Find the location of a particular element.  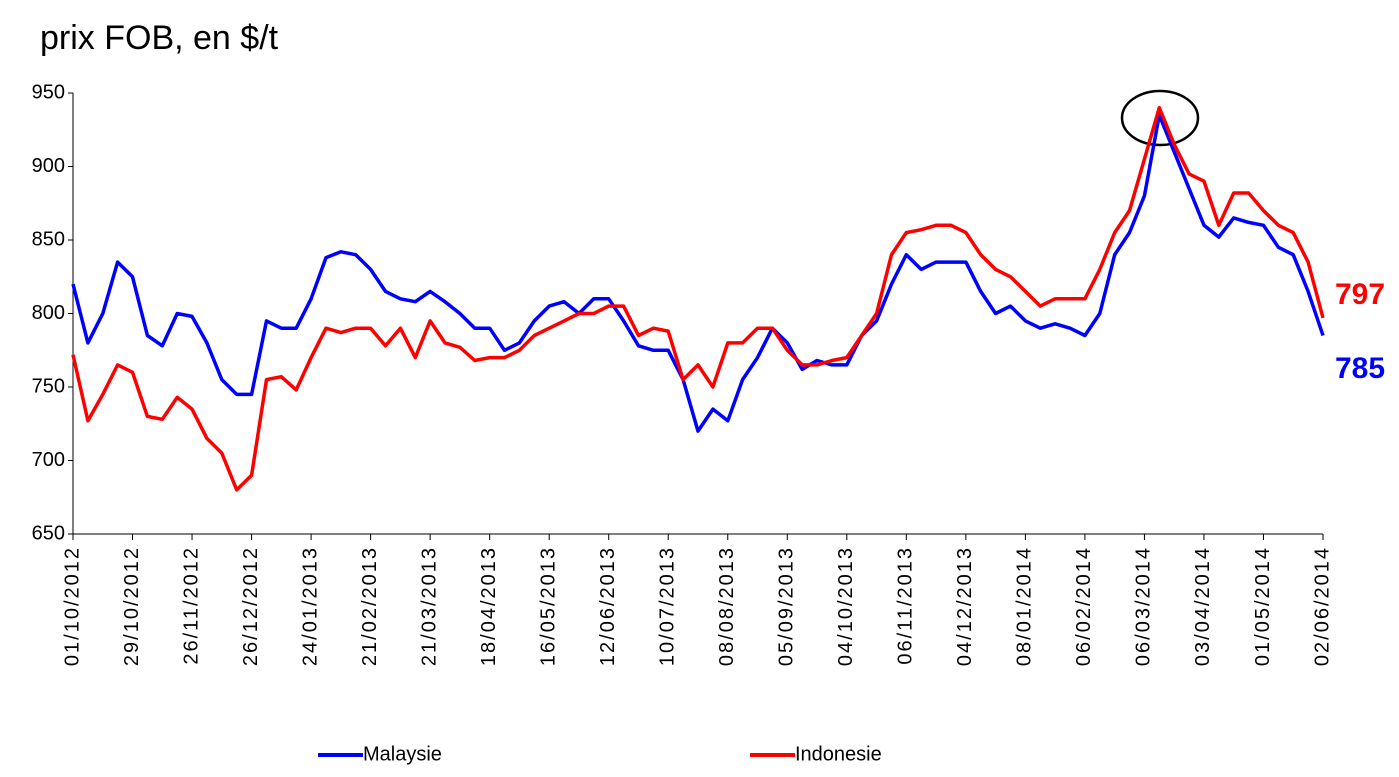

x-tick-label: 26/12/2012 is located at coordinates (251, 606).